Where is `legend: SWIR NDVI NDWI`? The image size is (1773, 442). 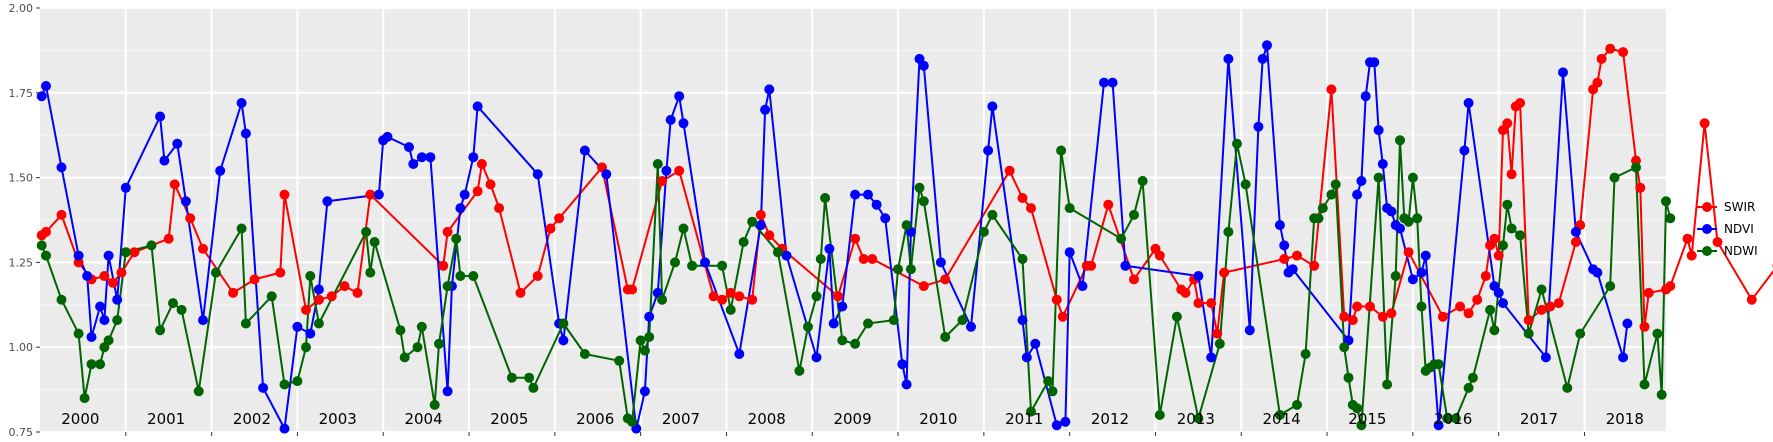 legend: SWIR NDVI NDWI is located at coordinates (1727, 229).